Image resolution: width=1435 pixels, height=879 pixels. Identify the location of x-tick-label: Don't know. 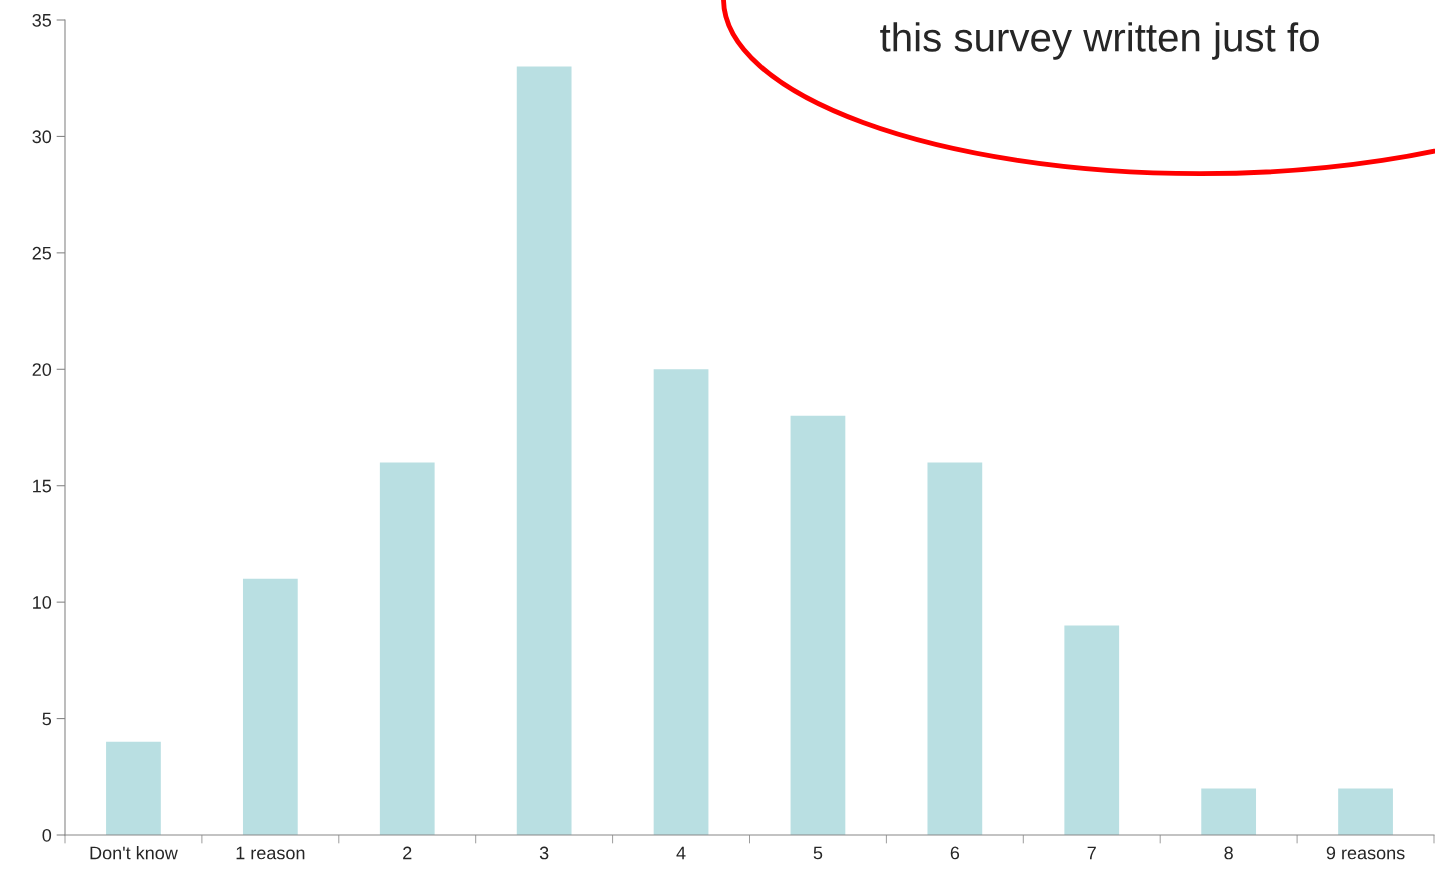
(134, 853).